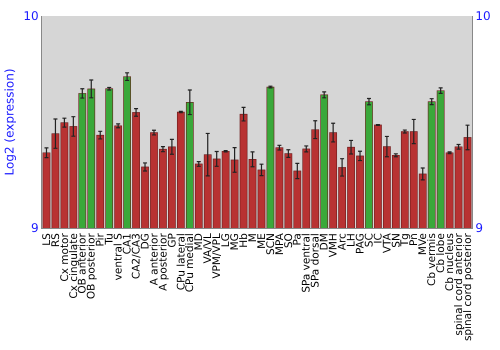  I want to click on x-tick-label: OB posterior, so click(92, 266).